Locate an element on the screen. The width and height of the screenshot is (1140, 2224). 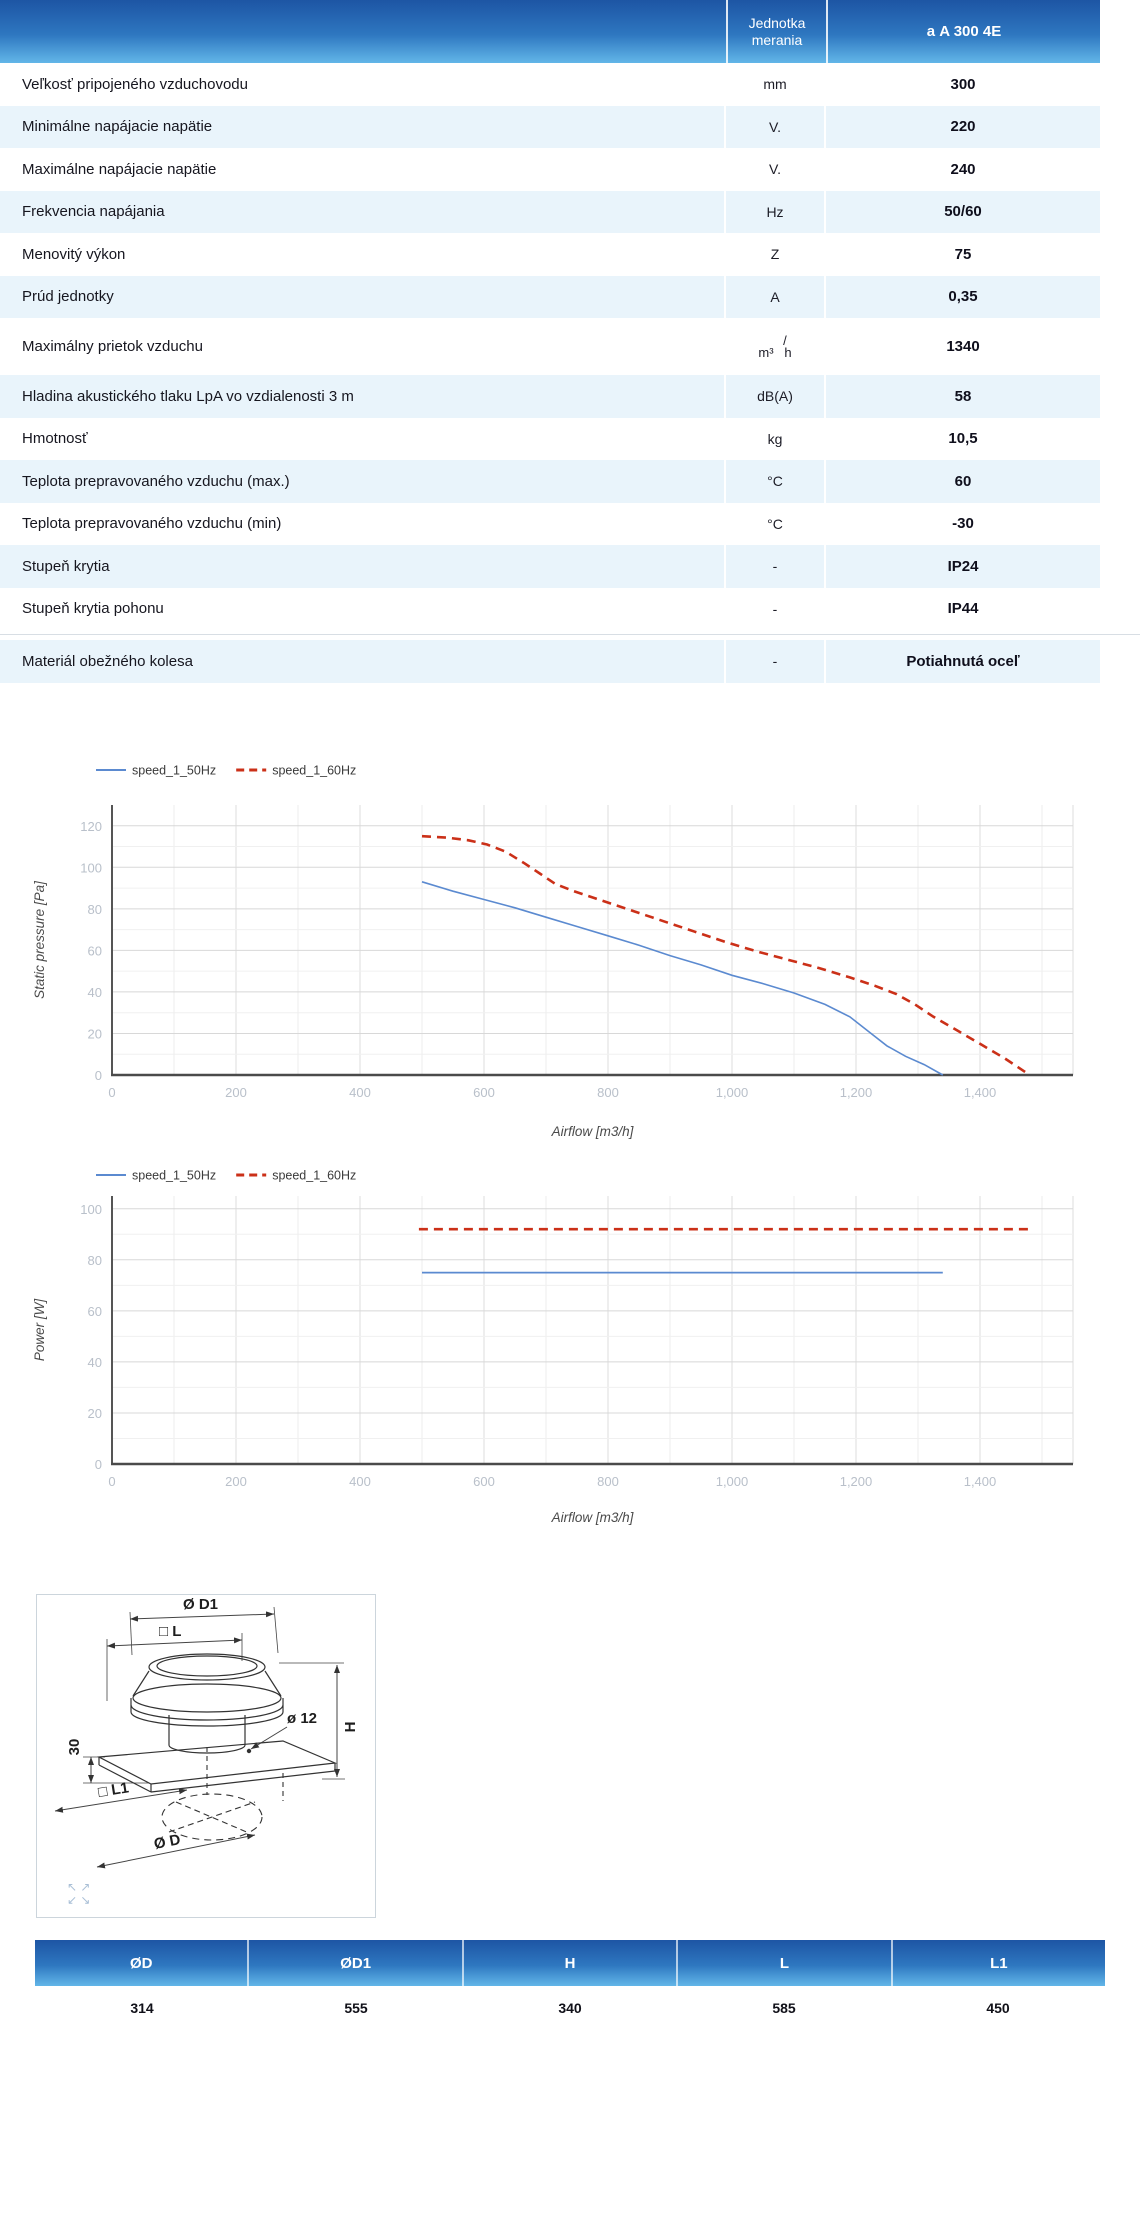
spec-row: Frekvencia napájania Hz 50/60 is located at coordinates (550, 211).